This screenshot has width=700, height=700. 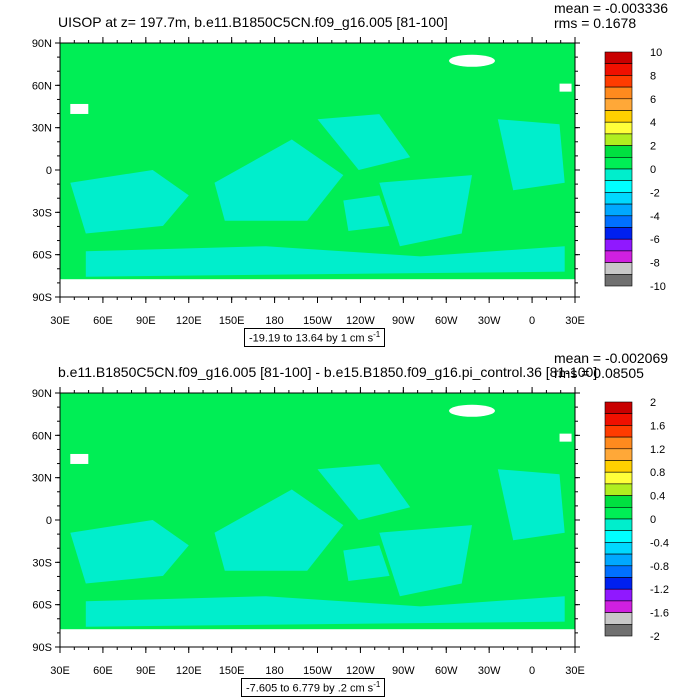 I want to click on colorbar: 10 8 6 4 2 0 -2 -4 -6 -8 -10, so click(x=635, y=170).